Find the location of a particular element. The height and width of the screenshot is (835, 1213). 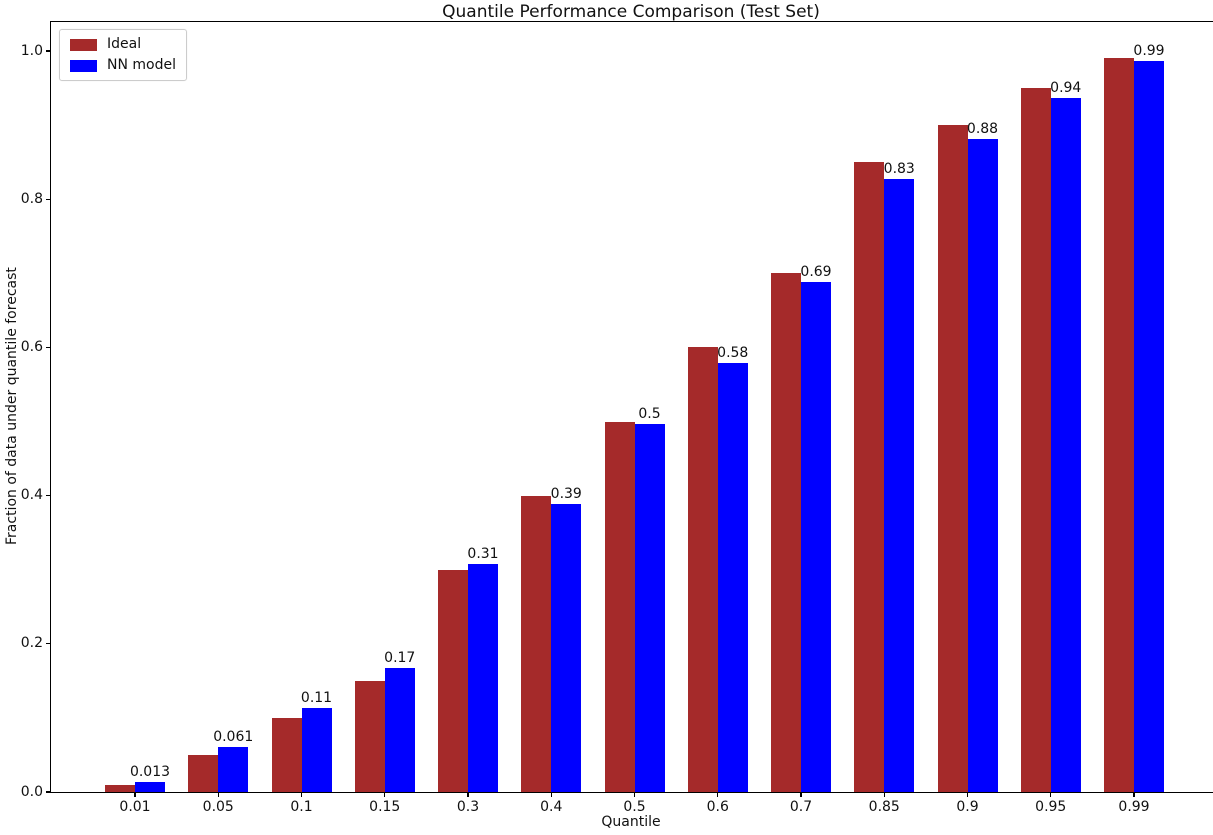

x-tick-label: 0.15 is located at coordinates (385, 807).